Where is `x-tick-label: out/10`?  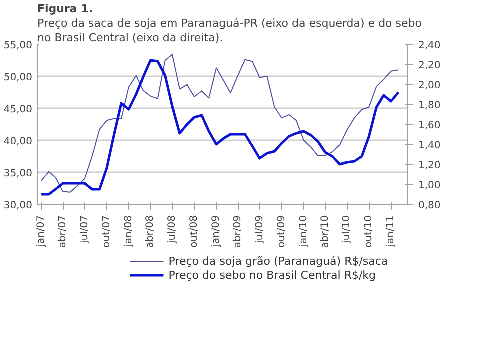 x-tick-label: out/10 is located at coordinates (369, 231).